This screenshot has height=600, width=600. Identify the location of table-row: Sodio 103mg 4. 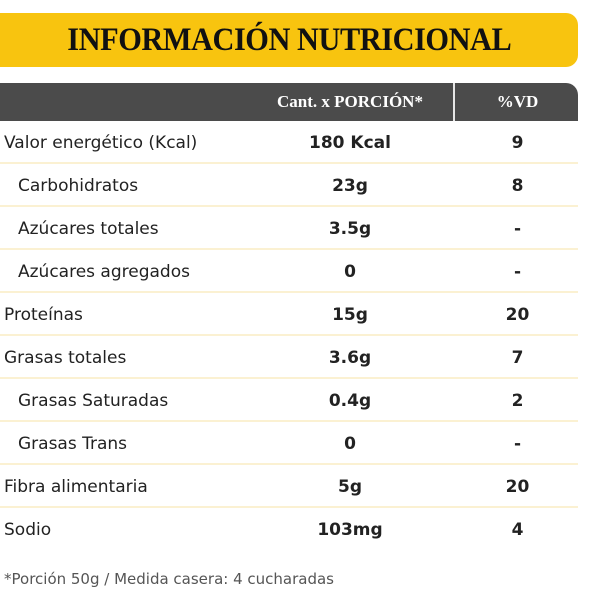
(289, 529).